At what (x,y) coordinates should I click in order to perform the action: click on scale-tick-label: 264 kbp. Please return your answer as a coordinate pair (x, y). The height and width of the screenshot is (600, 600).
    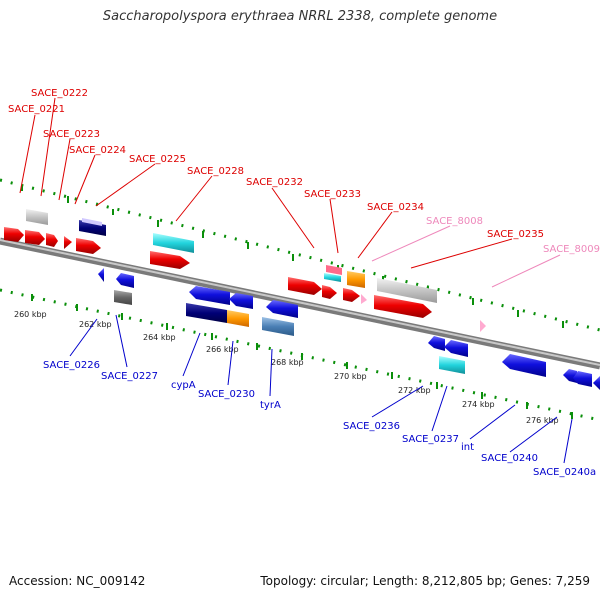
    Looking at the image, I should click on (159, 337).